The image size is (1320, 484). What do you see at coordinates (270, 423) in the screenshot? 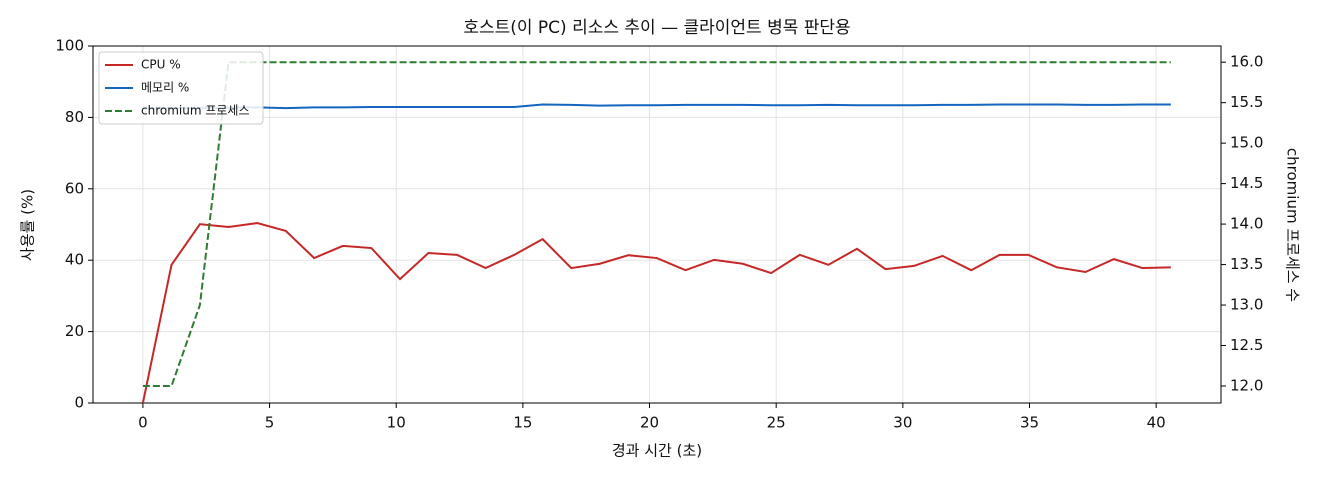
I see `x-tick-label: 5` at bounding box center [270, 423].